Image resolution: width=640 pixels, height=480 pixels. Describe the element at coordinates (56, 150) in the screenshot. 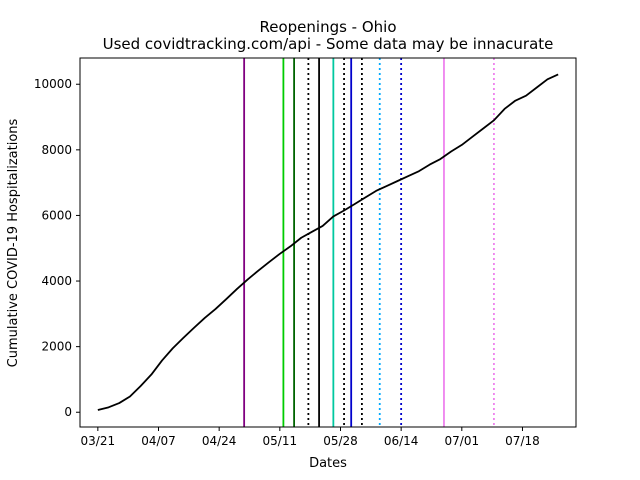

I see `y-tick-label: 8000` at that location.